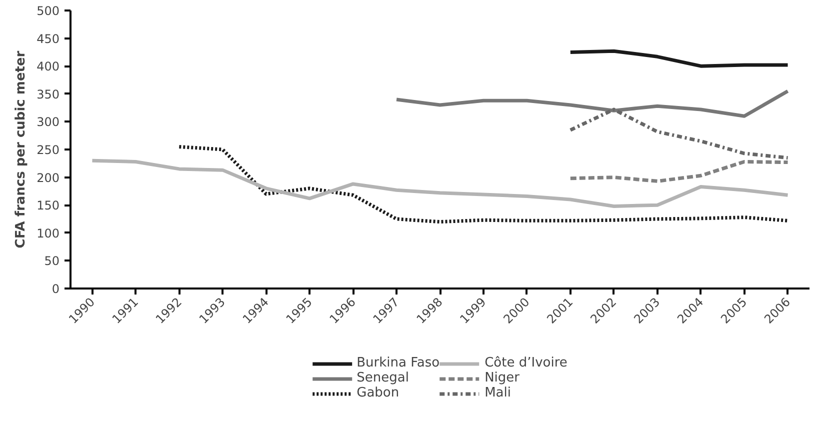 The width and height of the screenshot is (824, 426). Describe the element at coordinates (497, 393) in the screenshot. I see `legend-label: Mali` at that location.